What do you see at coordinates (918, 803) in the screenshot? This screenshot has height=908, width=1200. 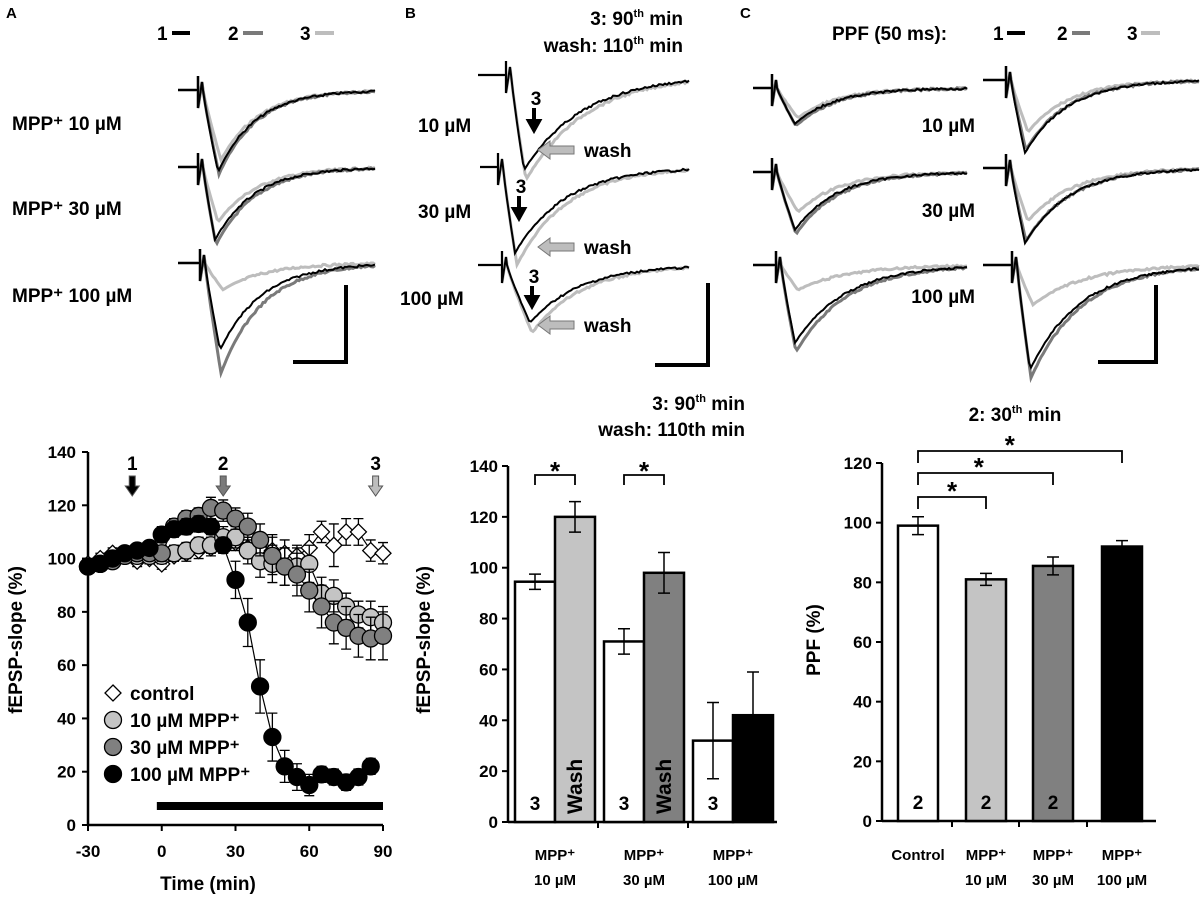 I see `bar-inner-label: 2` at bounding box center [918, 803].